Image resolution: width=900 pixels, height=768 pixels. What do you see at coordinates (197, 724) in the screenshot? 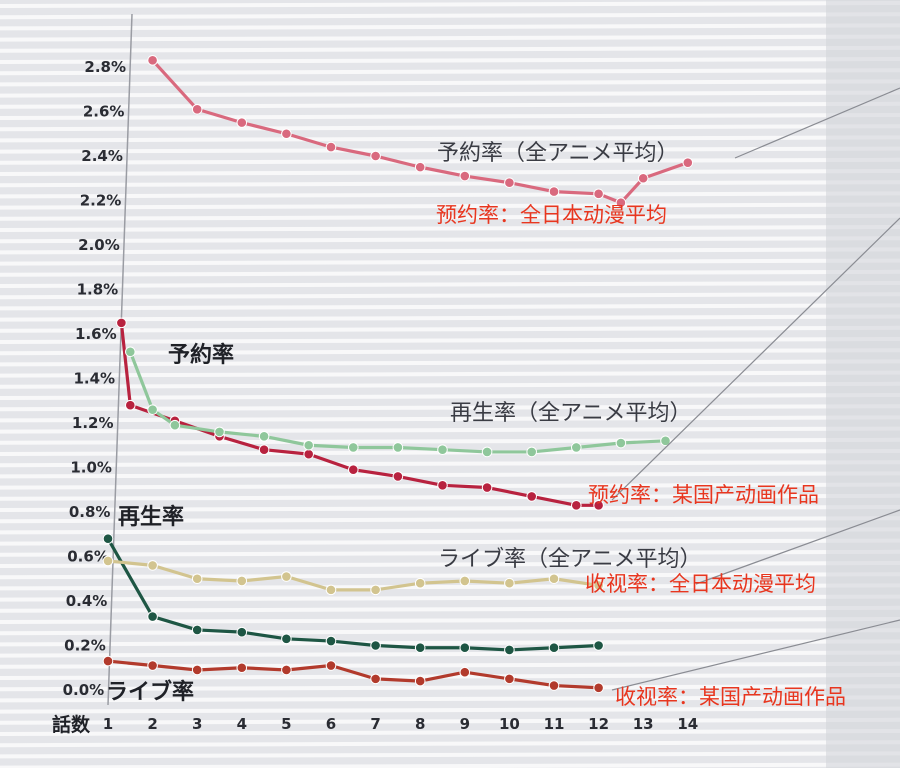
I see `x-tick-label: 3` at bounding box center [197, 724].